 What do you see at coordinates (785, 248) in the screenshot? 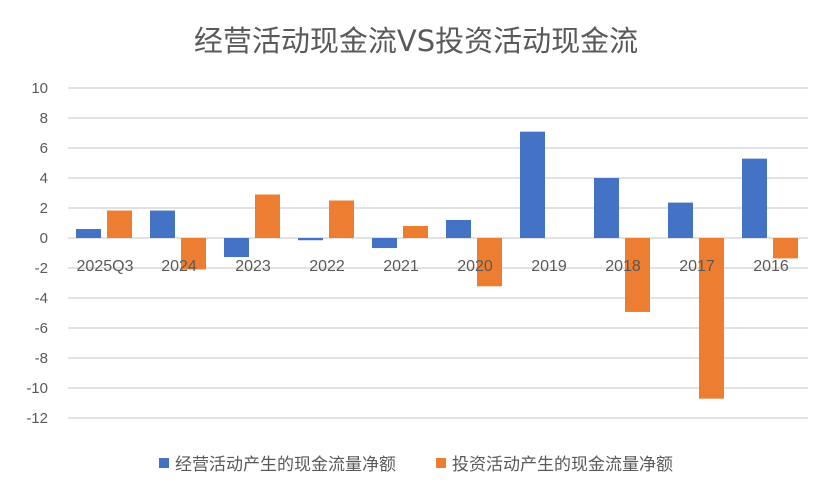
I see `bar-investing-2016` at bounding box center [785, 248].